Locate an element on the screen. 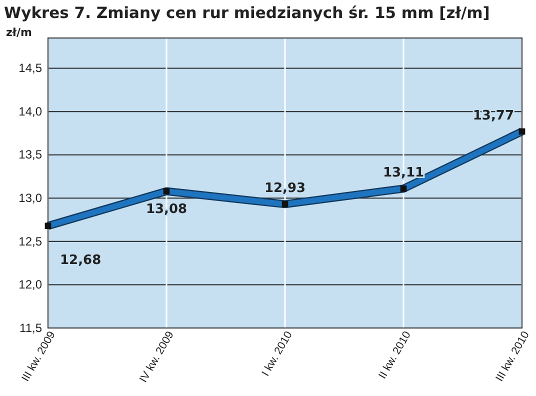 The width and height of the screenshot is (536, 396). y-tick-label: 13,5 is located at coordinates (30, 155).